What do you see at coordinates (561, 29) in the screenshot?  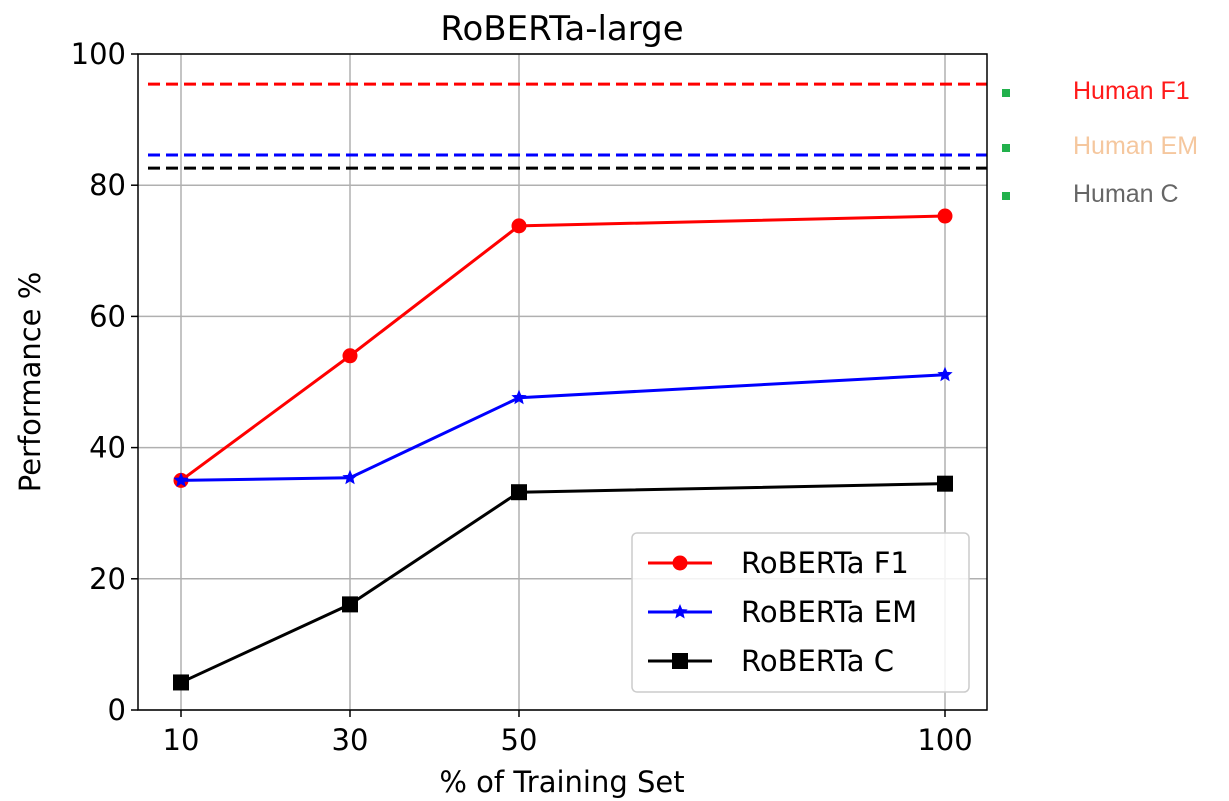 I see `chart-title: RoBERTa-large` at bounding box center [561, 29].